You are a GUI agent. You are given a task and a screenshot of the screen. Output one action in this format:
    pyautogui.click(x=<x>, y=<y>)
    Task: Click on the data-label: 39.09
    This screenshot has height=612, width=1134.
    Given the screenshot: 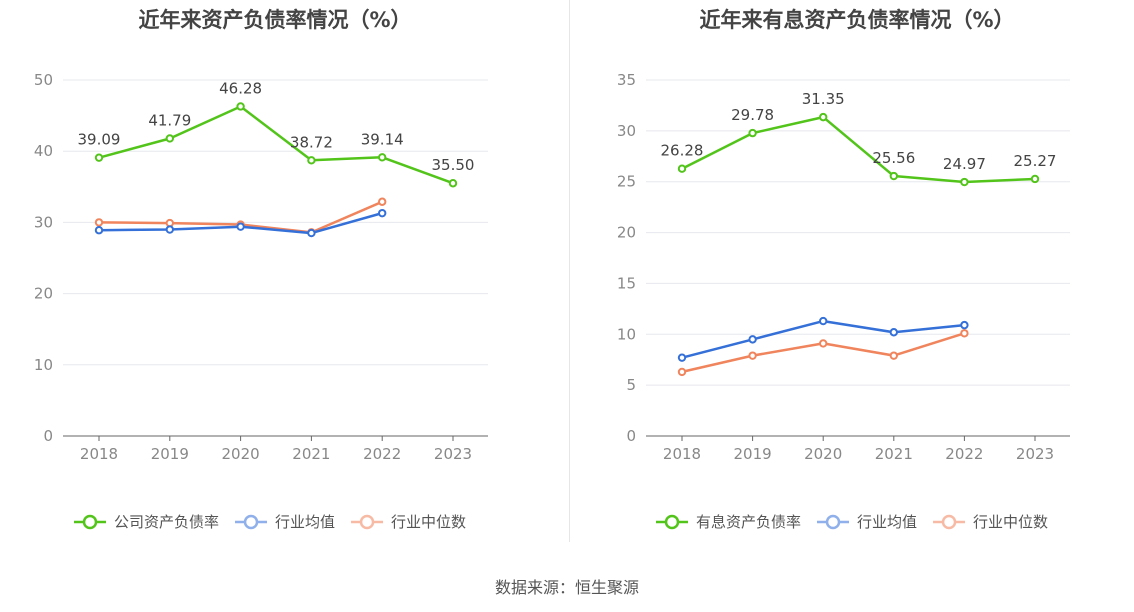 What is the action you would take?
    pyautogui.click(x=99, y=140)
    